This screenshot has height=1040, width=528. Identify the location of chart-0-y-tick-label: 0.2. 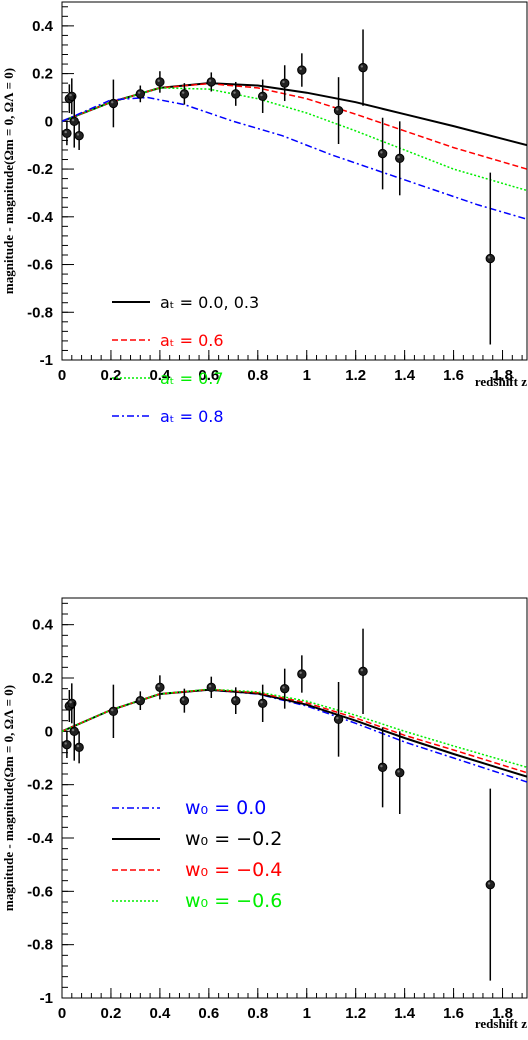
(42, 74).